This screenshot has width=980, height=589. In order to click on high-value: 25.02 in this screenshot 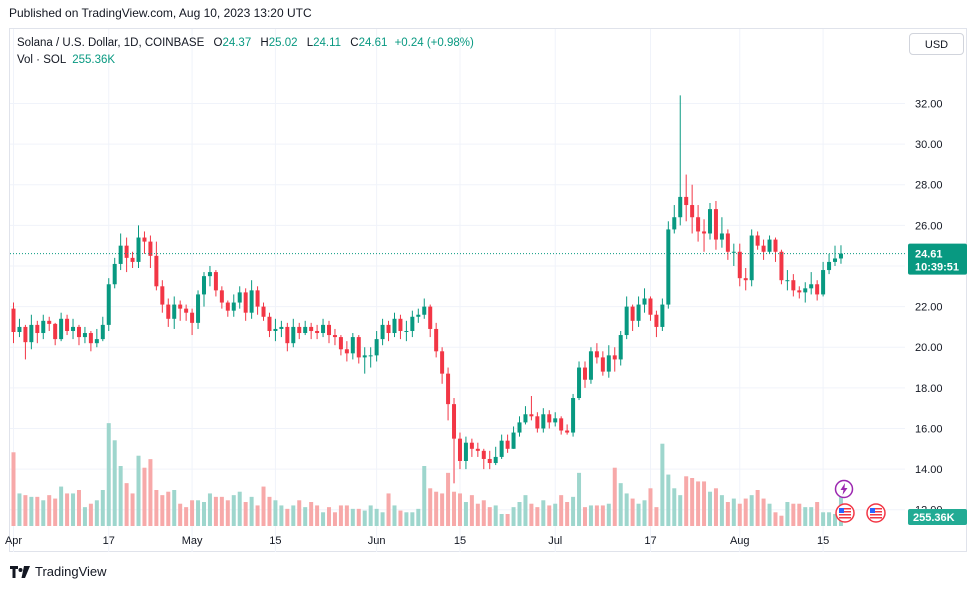, I will do `click(283, 43)`.